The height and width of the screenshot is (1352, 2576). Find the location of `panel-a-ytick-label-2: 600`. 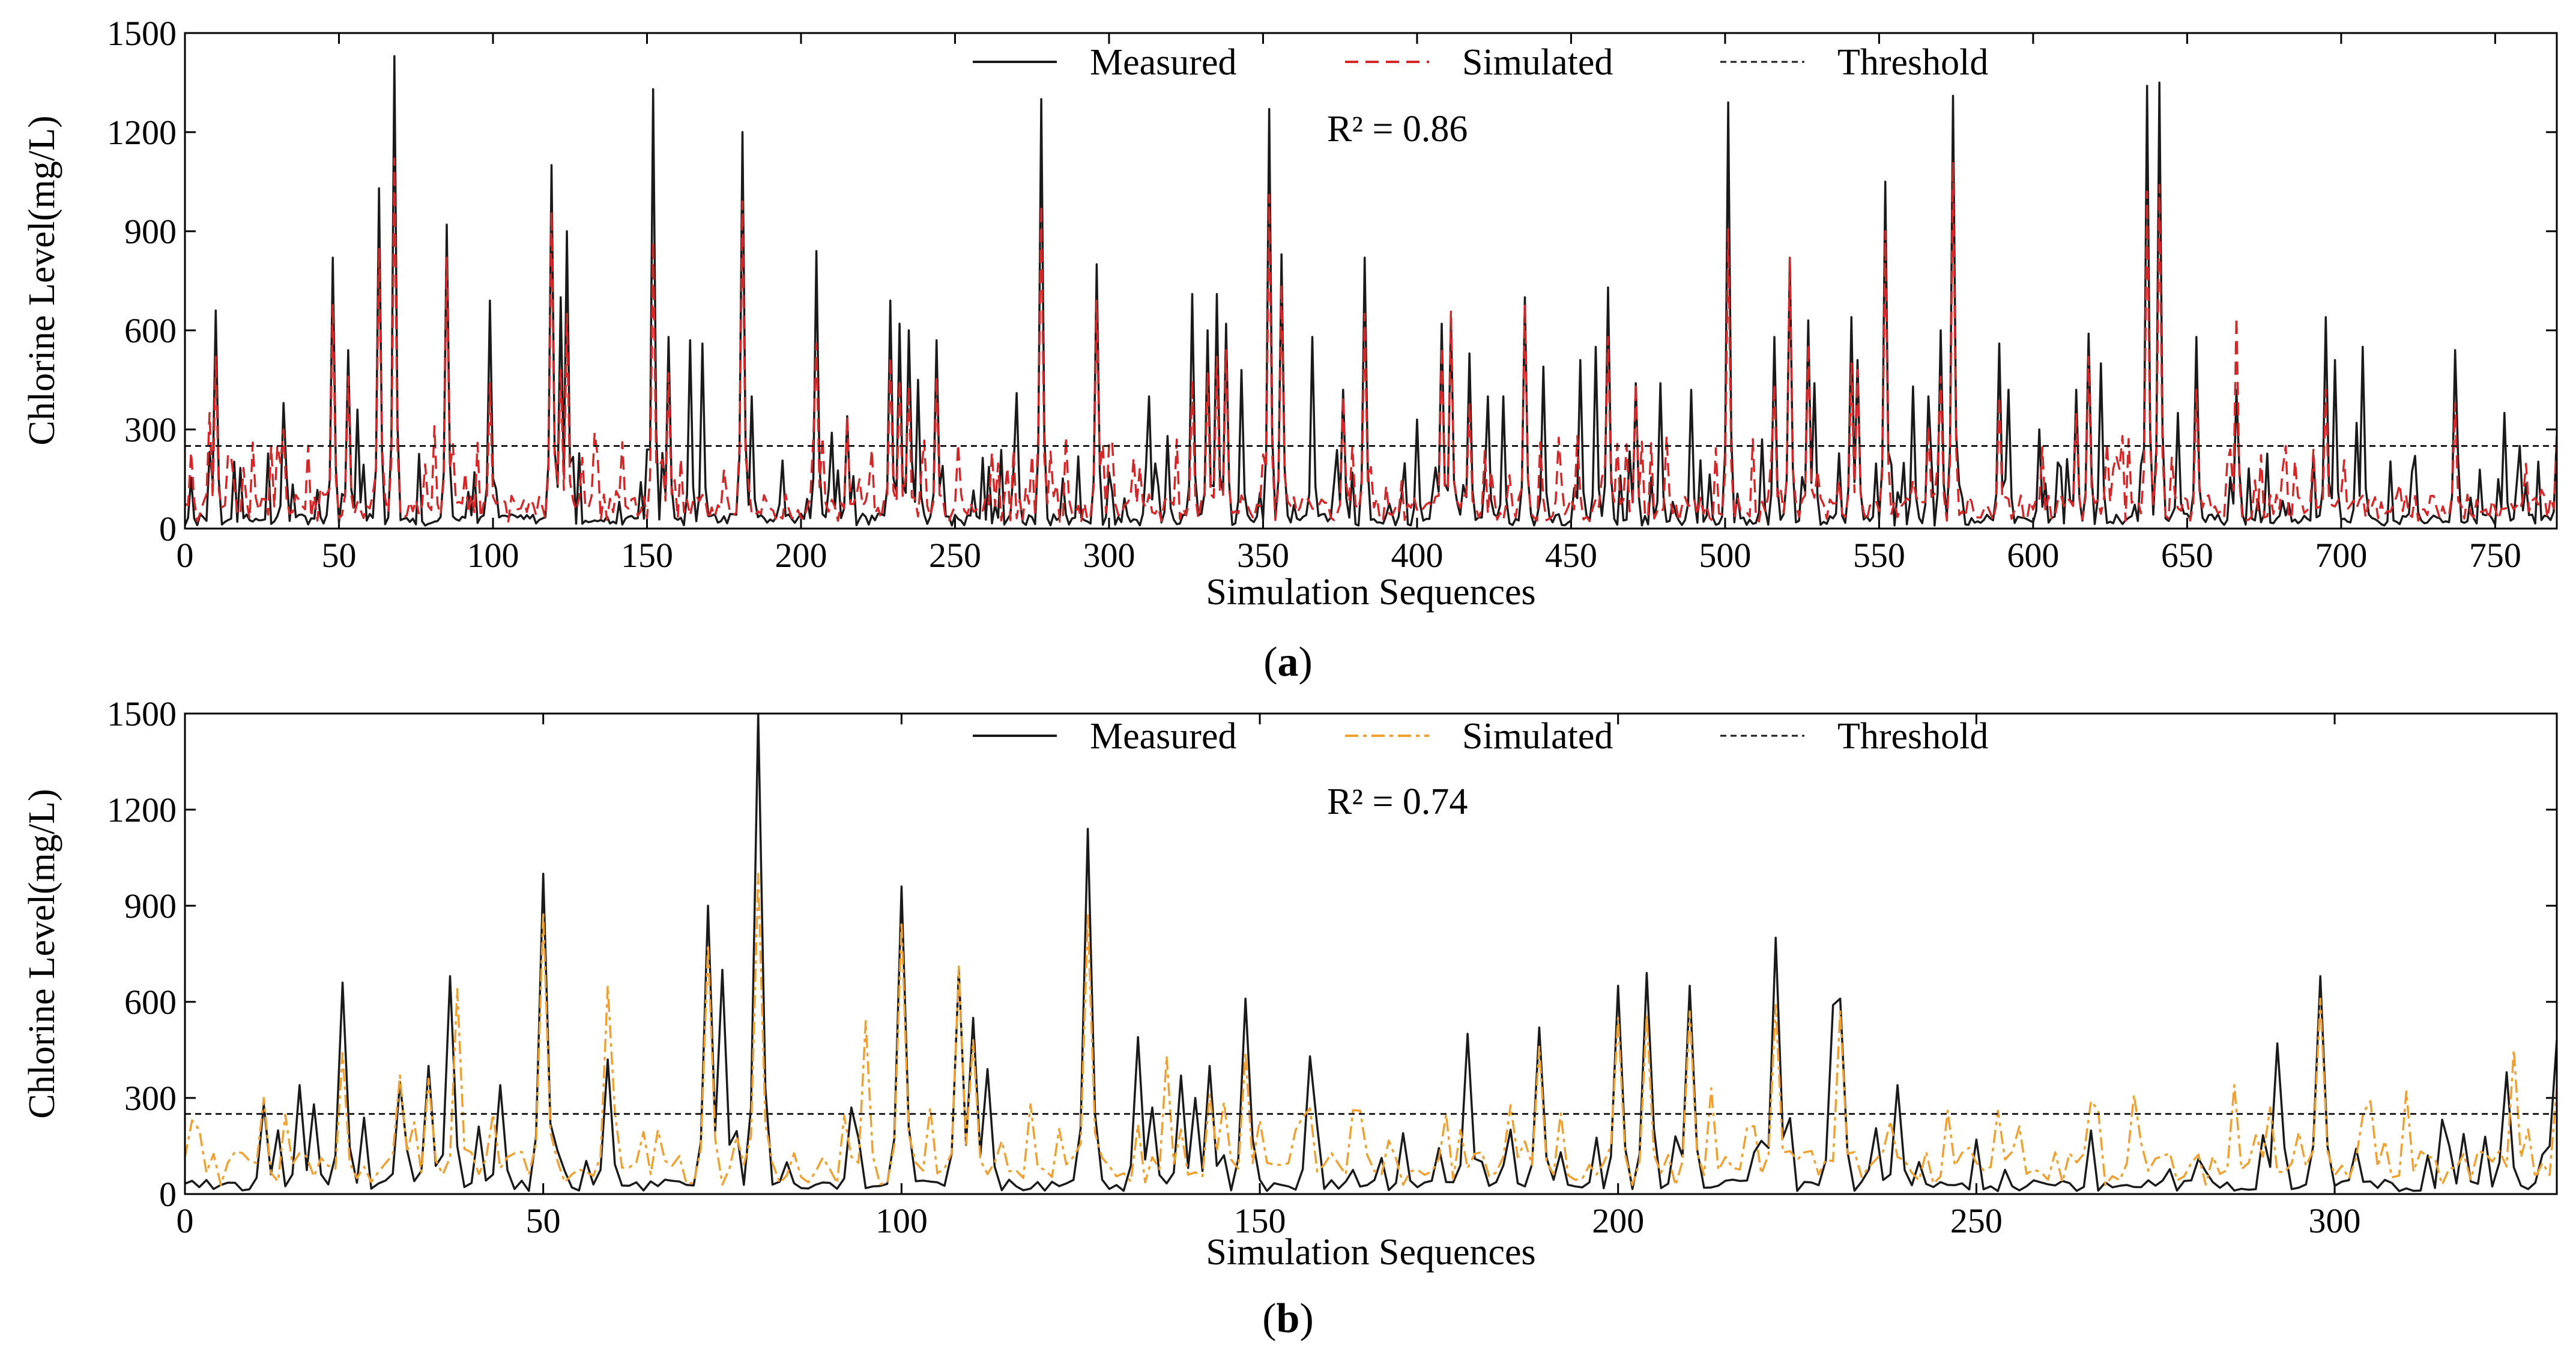

panel-a-ytick-label-2: 600 is located at coordinates (150, 330).